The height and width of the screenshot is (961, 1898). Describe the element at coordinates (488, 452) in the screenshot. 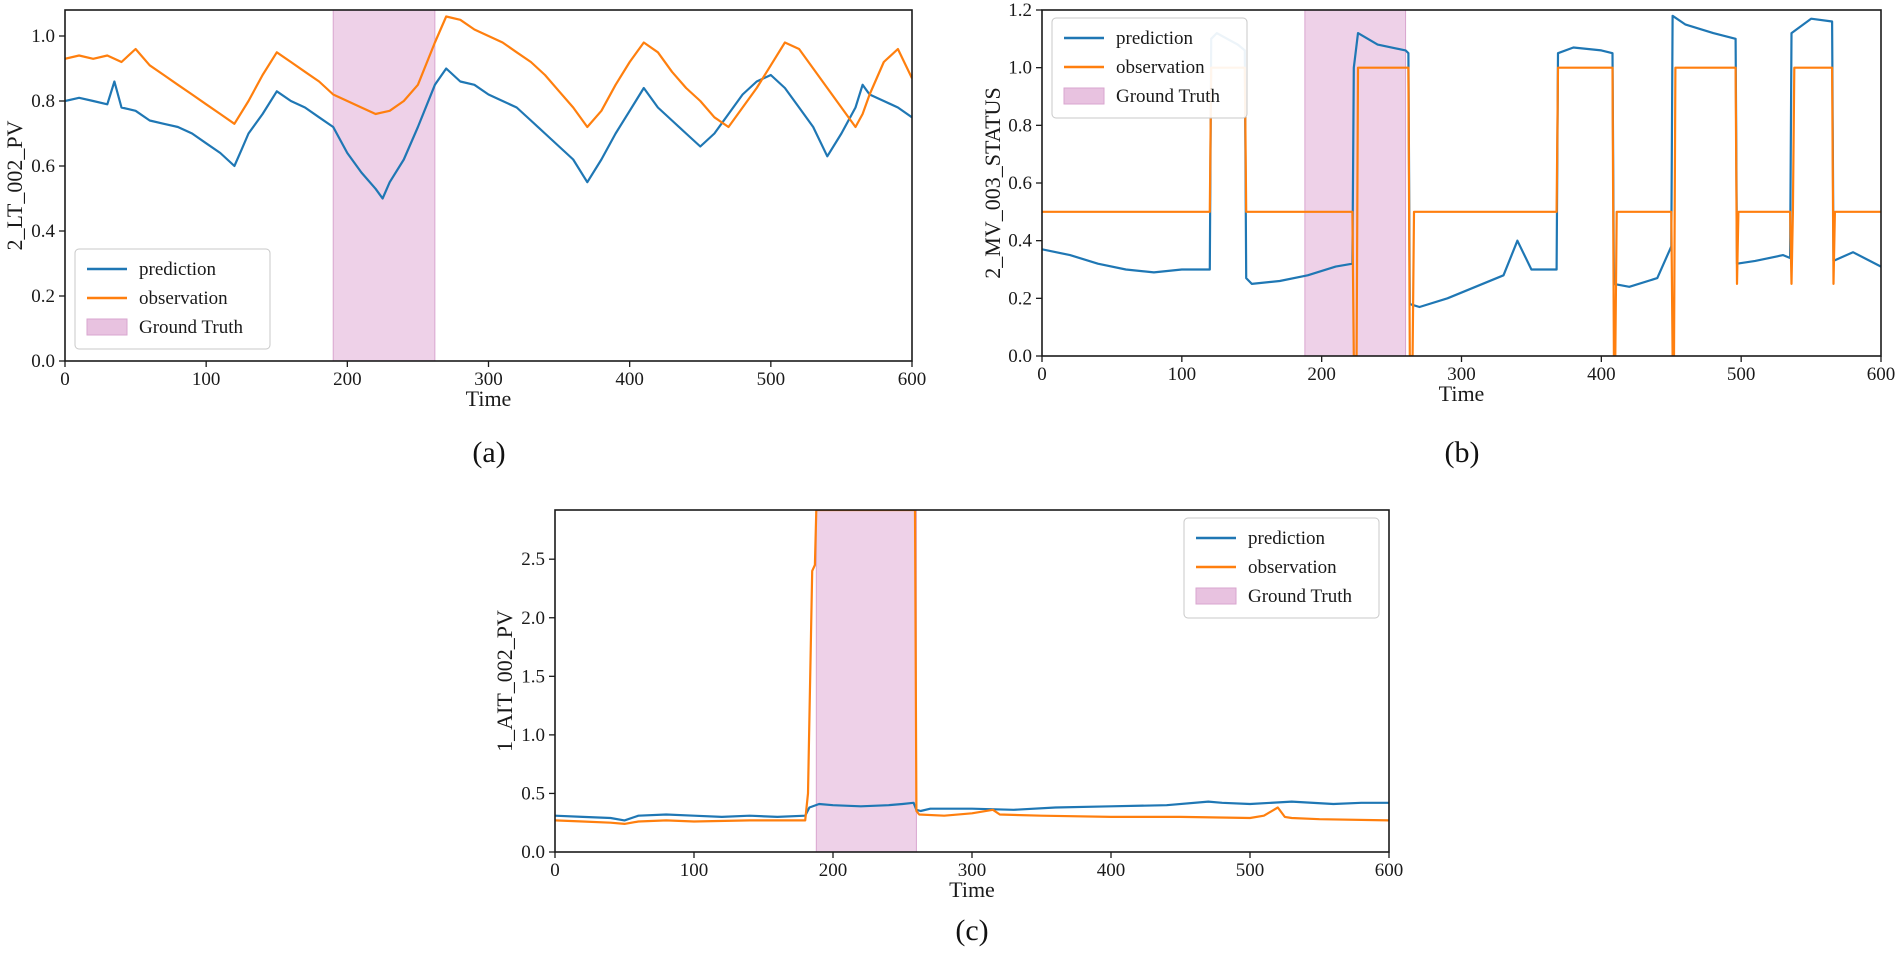

I see `panel-label: (a)` at that location.